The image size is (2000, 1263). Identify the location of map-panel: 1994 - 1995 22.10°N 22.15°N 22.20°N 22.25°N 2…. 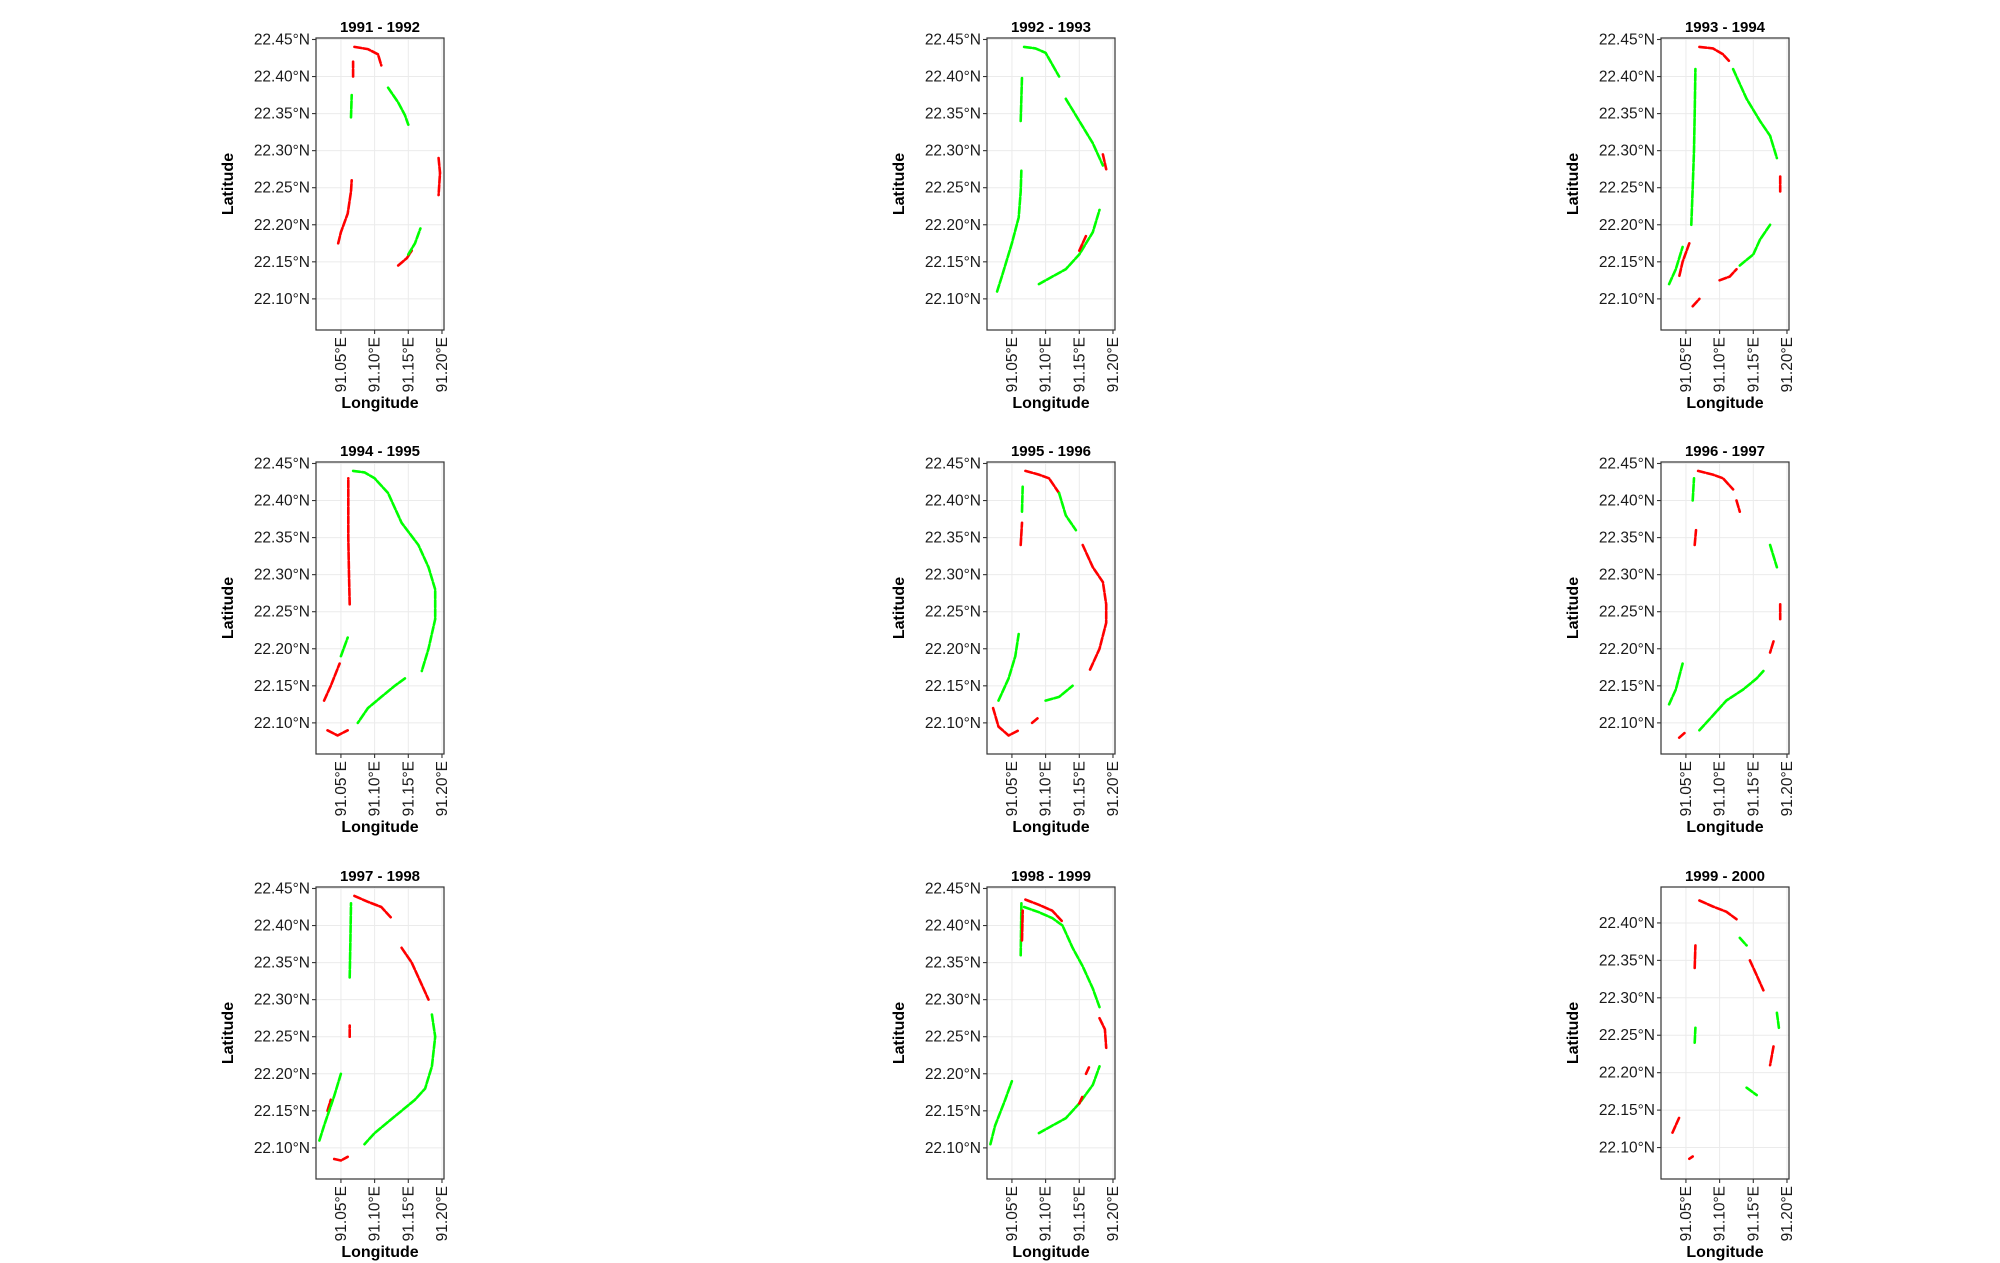
(335, 639).